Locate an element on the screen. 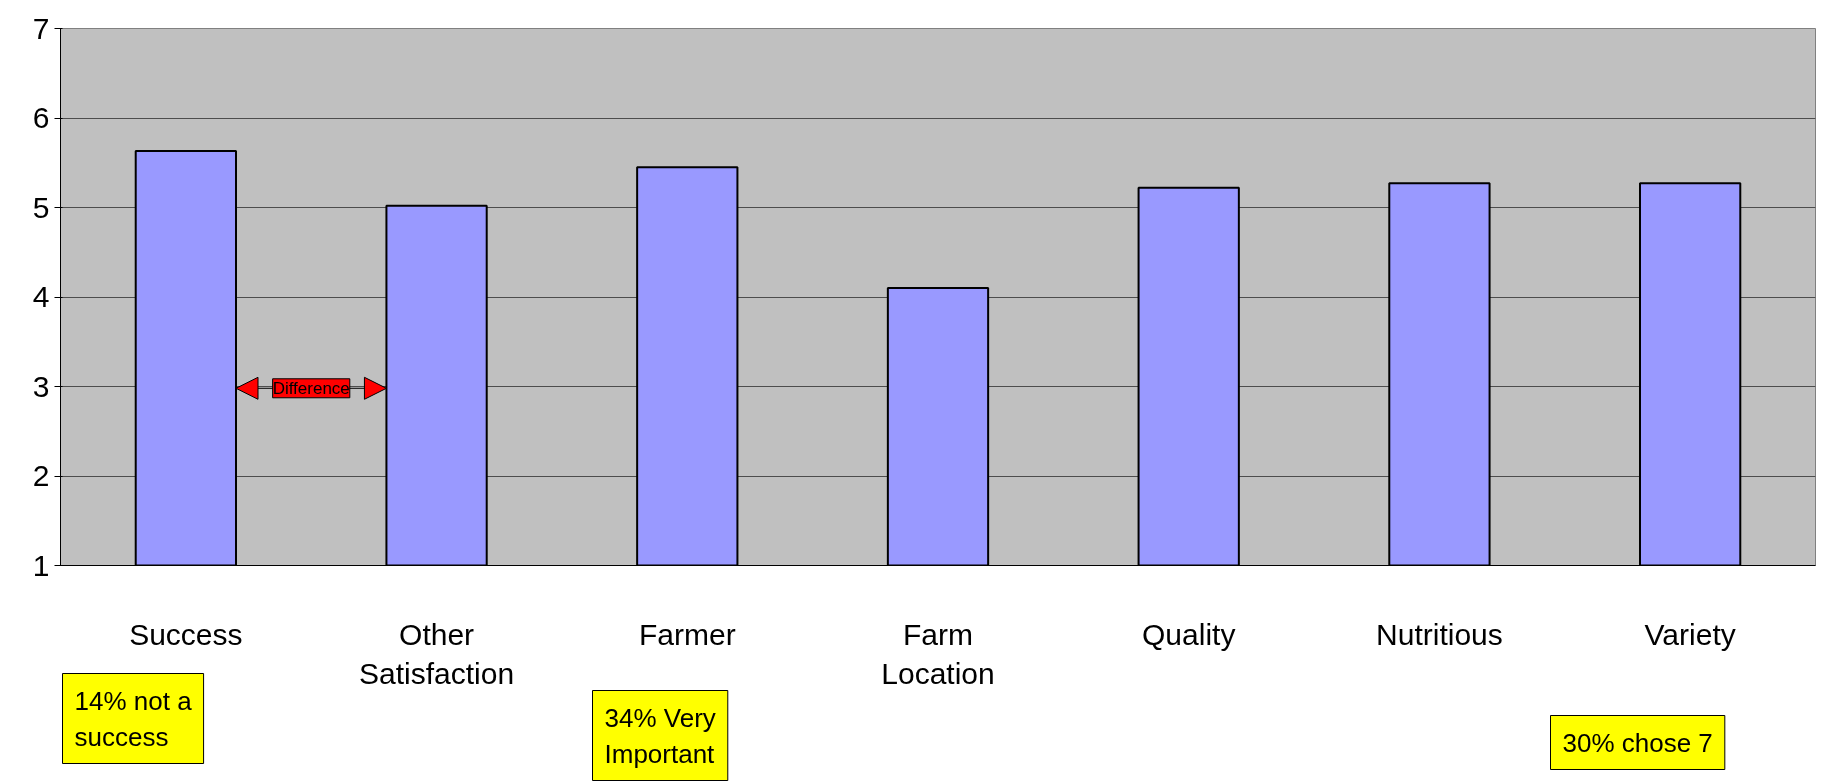 This screenshot has width=1825, height=782. text: 14% not a success is located at coordinates (133, 718).